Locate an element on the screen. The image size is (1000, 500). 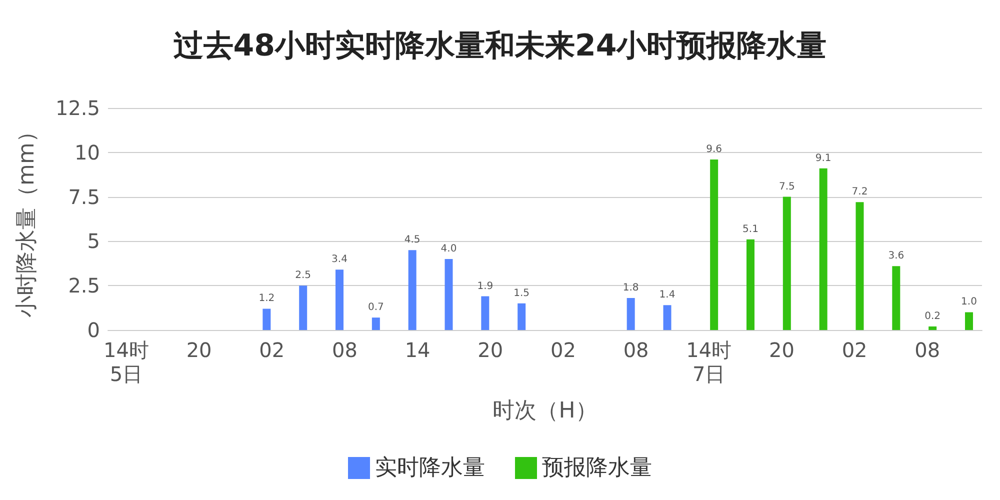
data-label: 4.0 is located at coordinates (448, 248).